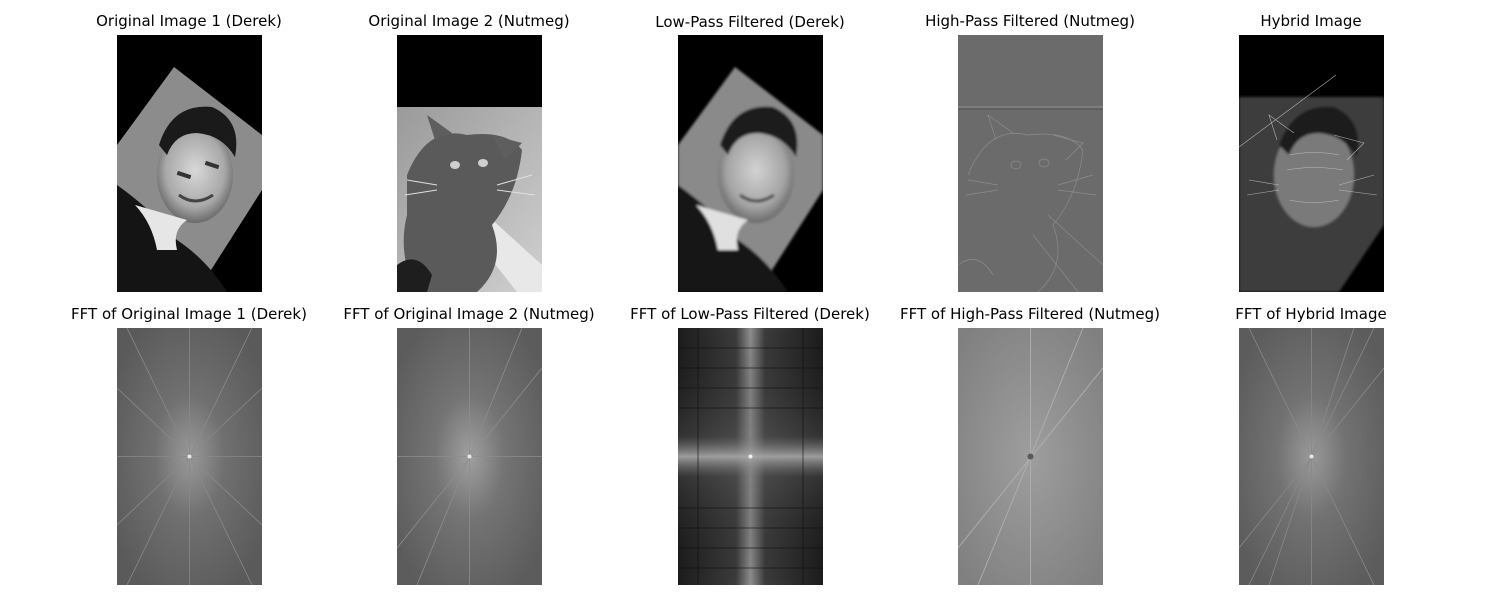 The width and height of the screenshot is (1500, 600). I want to click on portrait-man-image, so click(189, 163).